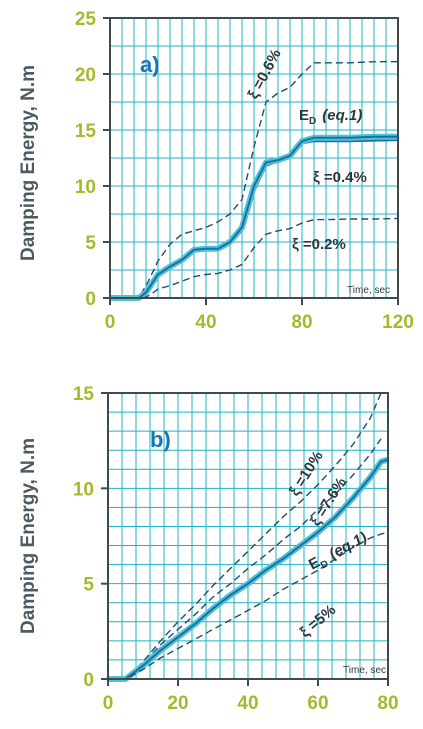 The width and height of the screenshot is (423, 729). Describe the element at coordinates (150, 64) in the screenshot. I see `panel-label-a: a)` at that location.